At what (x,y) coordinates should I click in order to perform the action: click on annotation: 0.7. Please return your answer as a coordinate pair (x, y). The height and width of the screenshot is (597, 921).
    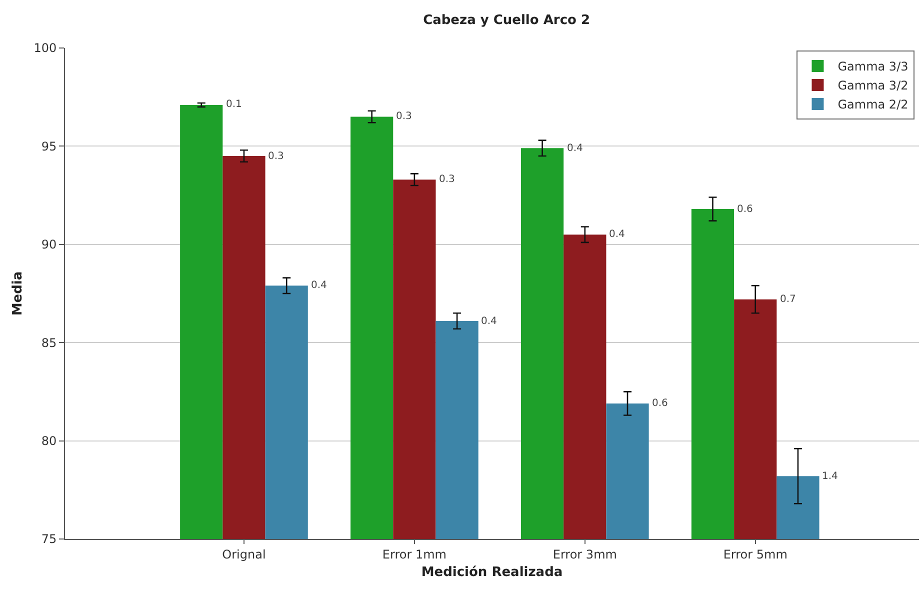
    Looking at the image, I should click on (788, 299).